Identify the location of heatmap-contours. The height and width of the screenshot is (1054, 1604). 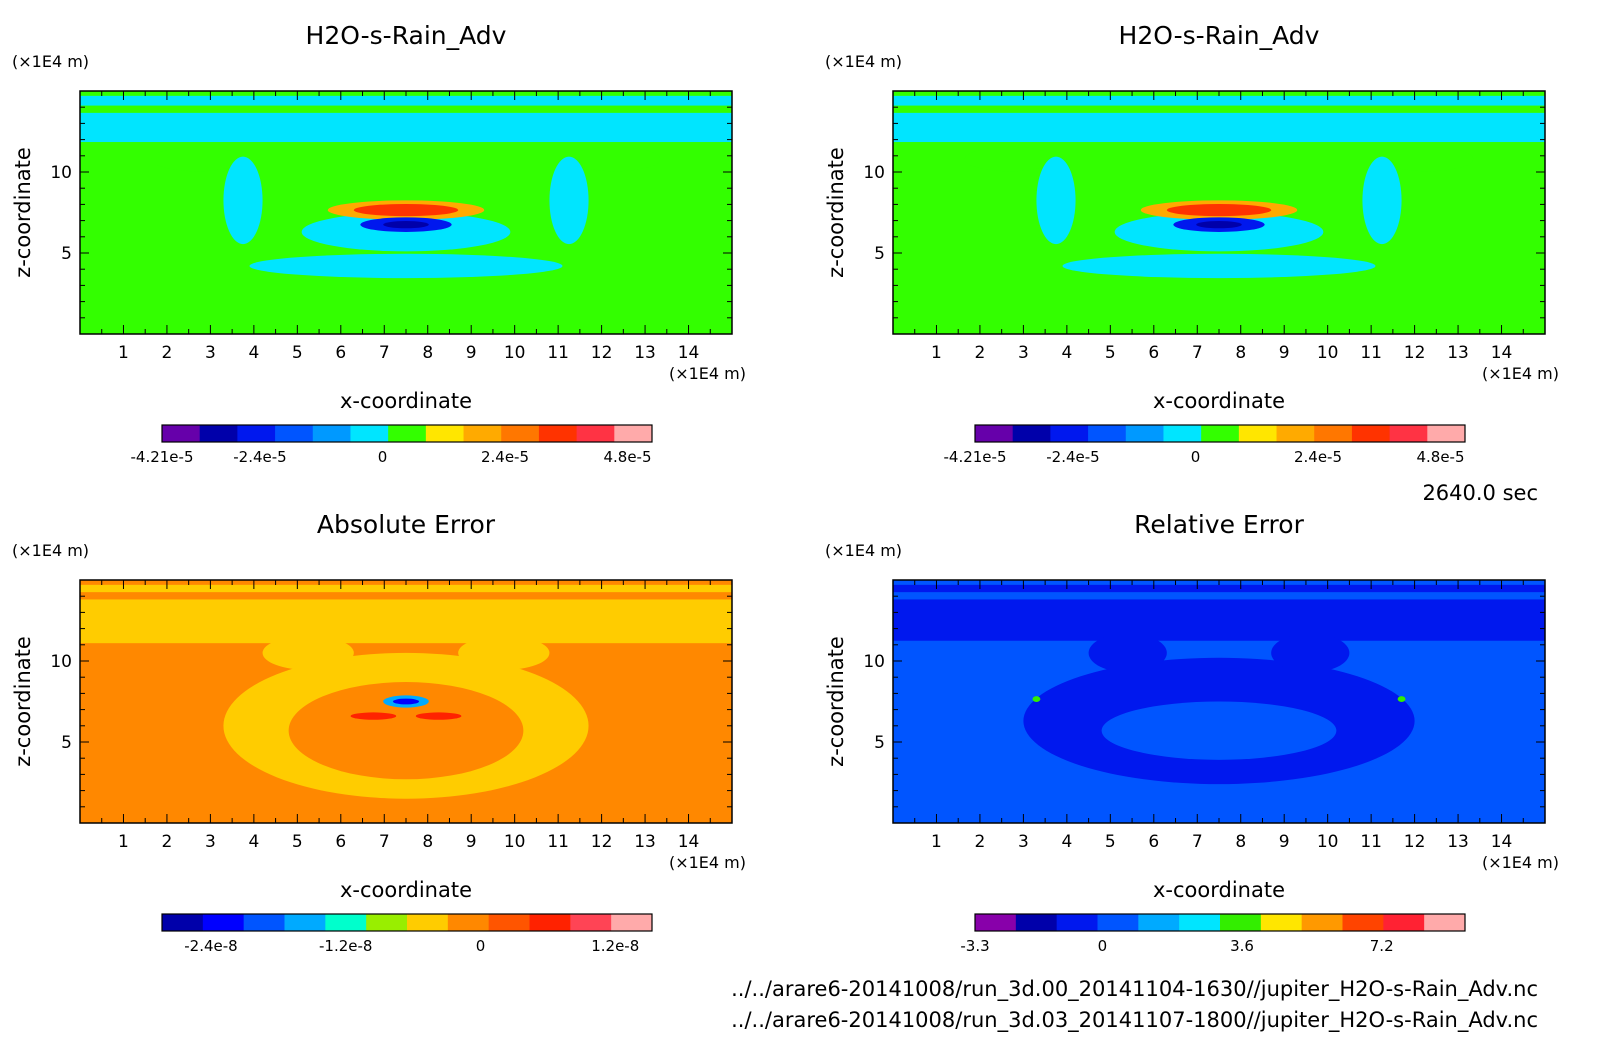
(406, 187).